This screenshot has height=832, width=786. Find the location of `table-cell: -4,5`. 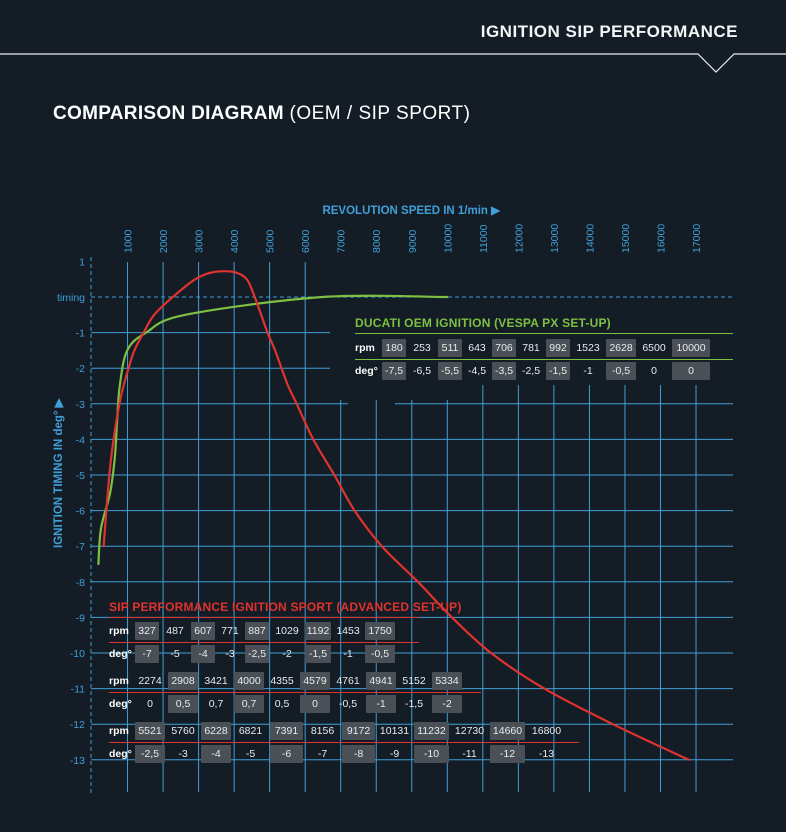

table-cell: -4,5 is located at coordinates (477, 371).